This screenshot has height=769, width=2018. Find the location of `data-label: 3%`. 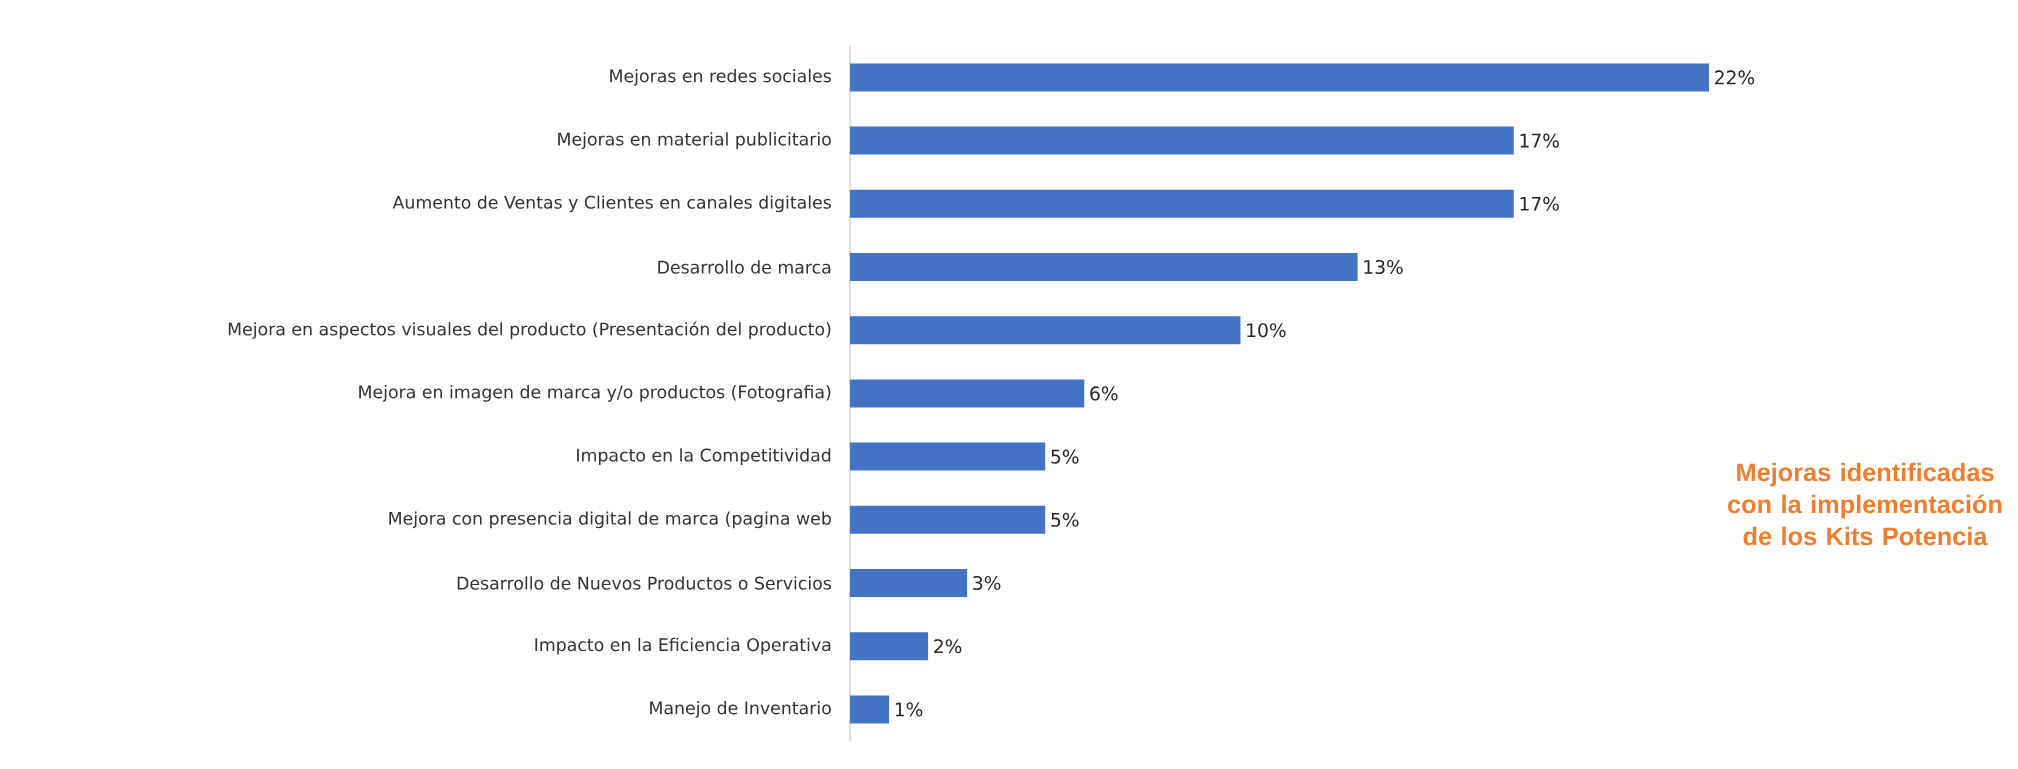

data-label: 3% is located at coordinates (987, 583).